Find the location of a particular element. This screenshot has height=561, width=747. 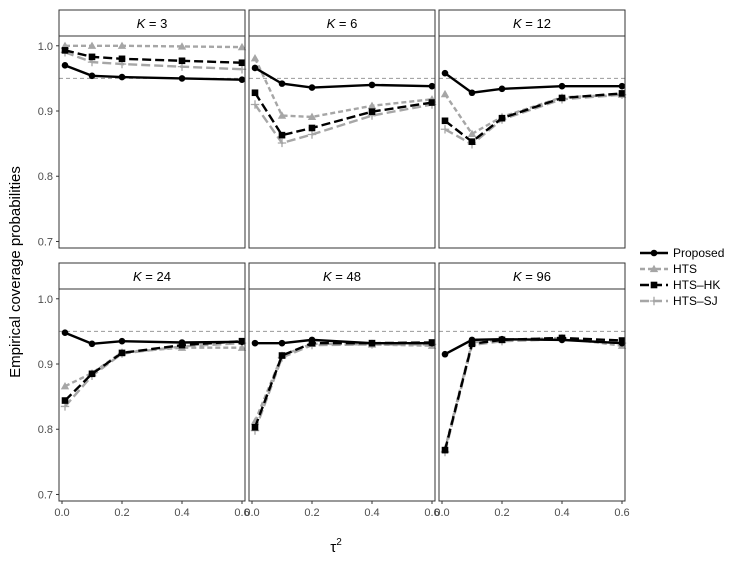

legend-item: HTS–SJ is located at coordinates (679, 301).